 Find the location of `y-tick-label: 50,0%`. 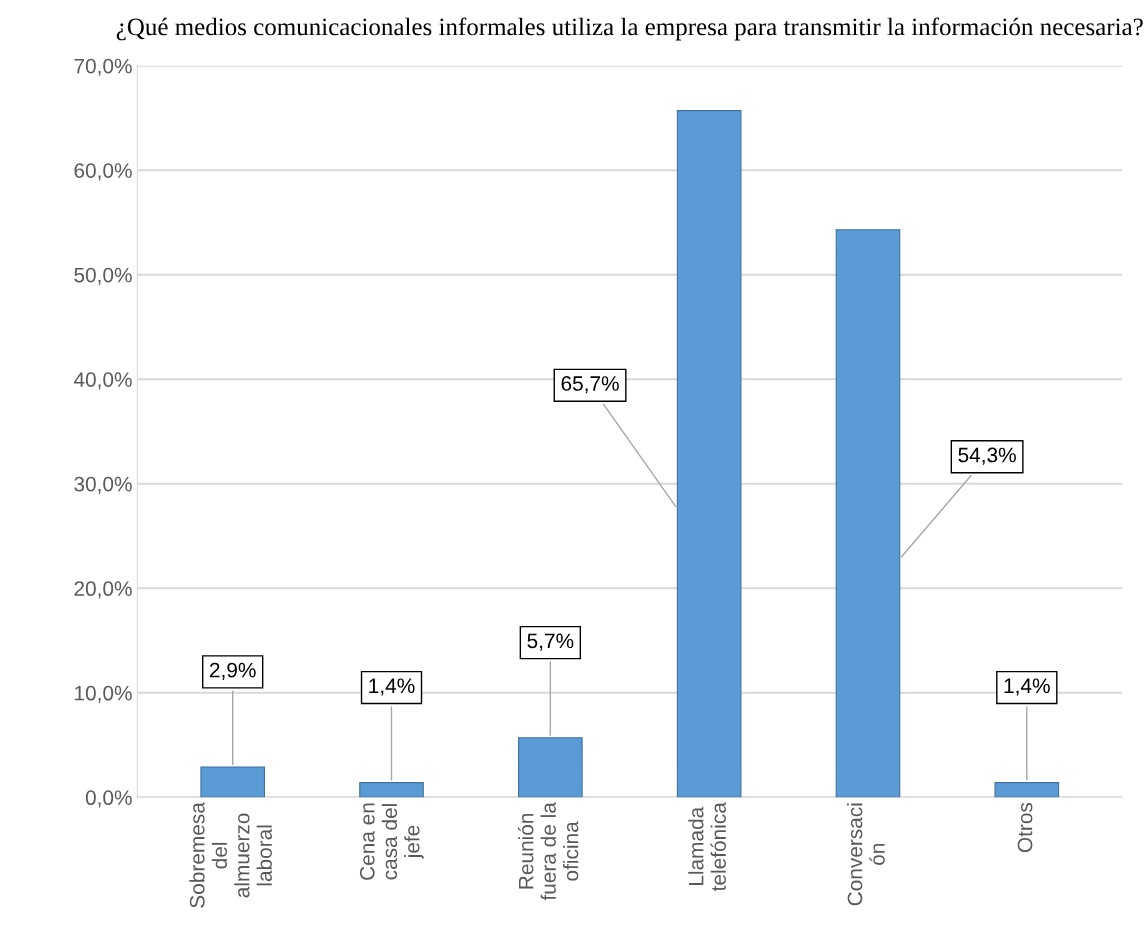

y-tick-label: 50,0% is located at coordinates (103, 276).